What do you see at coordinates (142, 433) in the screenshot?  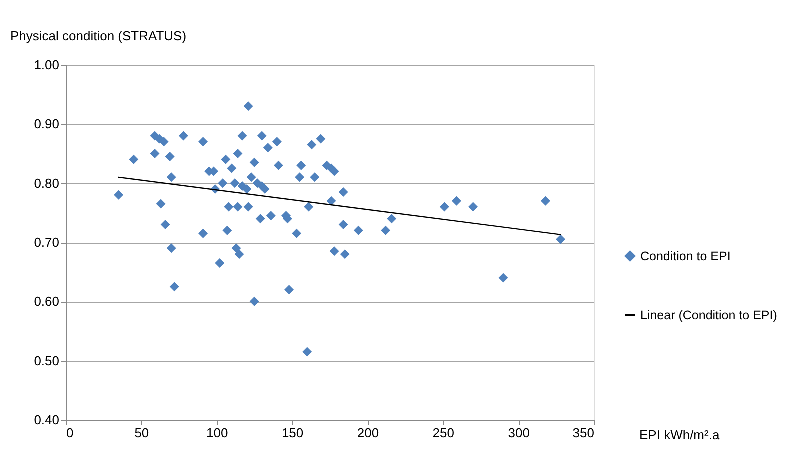 I see `x-tick-label: 50` at bounding box center [142, 433].